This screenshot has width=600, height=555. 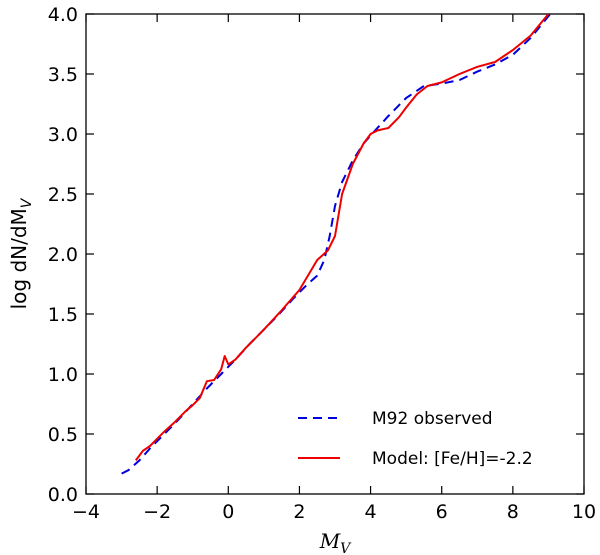 What do you see at coordinates (299, 512) in the screenshot?
I see `x-tick-label: 2` at bounding box center [299, 512].